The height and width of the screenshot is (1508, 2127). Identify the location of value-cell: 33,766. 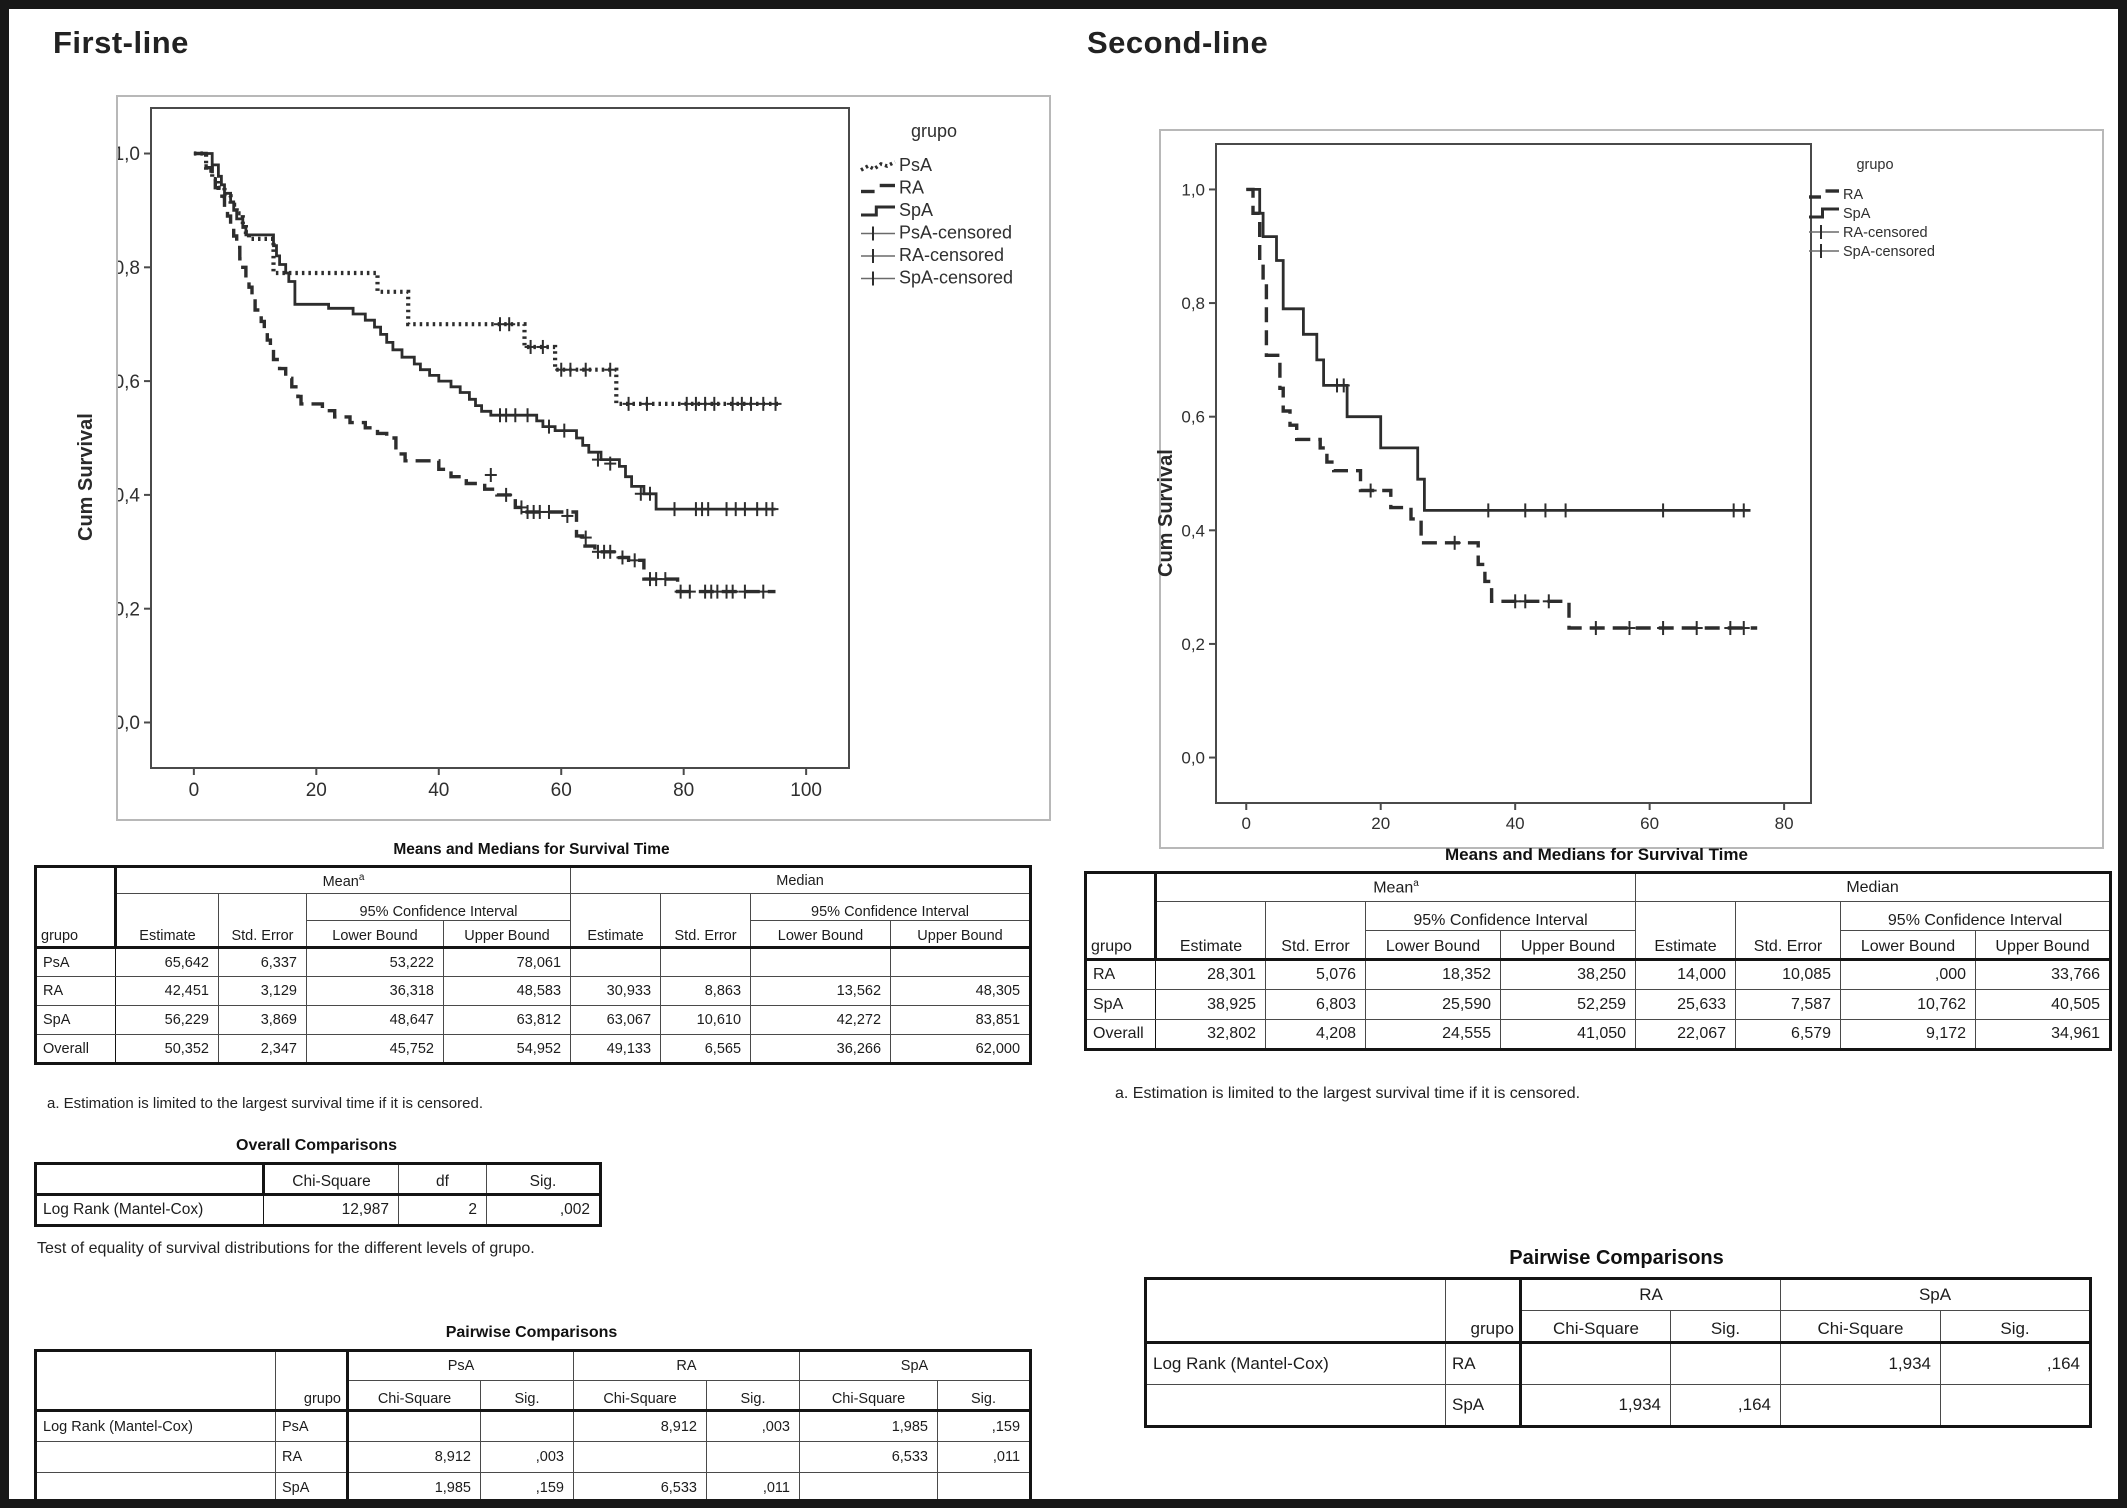
(2043, 974).